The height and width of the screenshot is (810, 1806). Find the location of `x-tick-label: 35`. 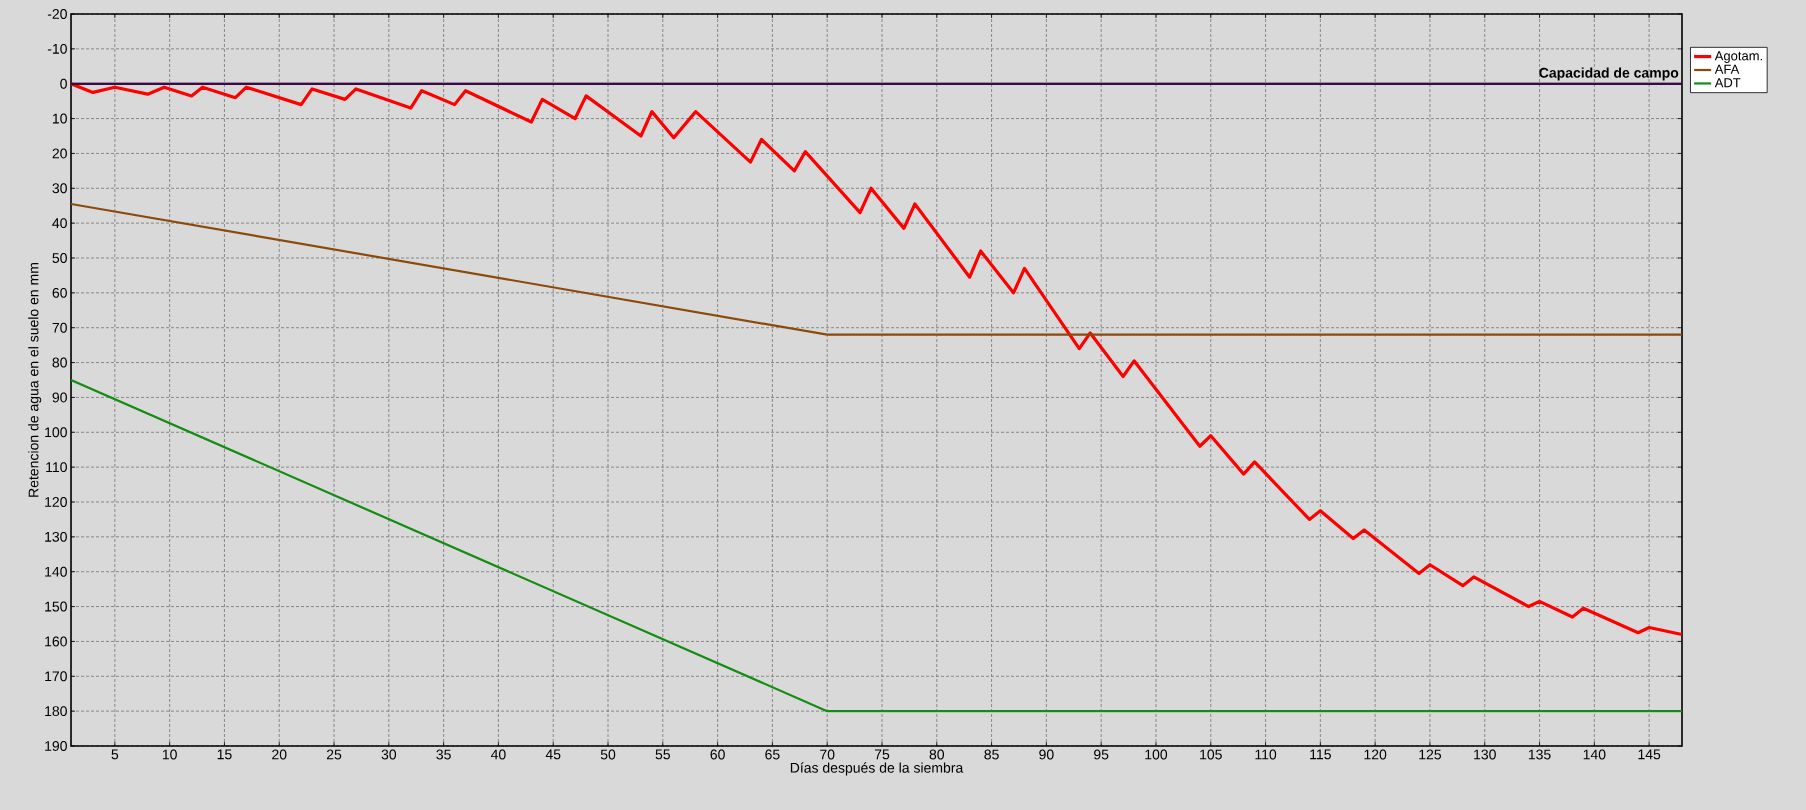

x-tick-label: 35 is located at coordinates (443, 754).